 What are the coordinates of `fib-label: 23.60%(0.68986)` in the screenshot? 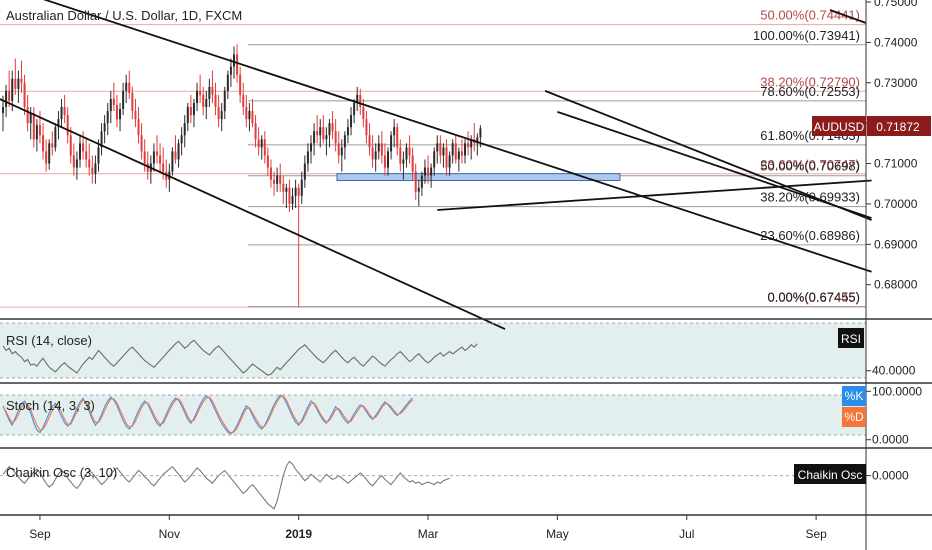 It's located at (810, 235).